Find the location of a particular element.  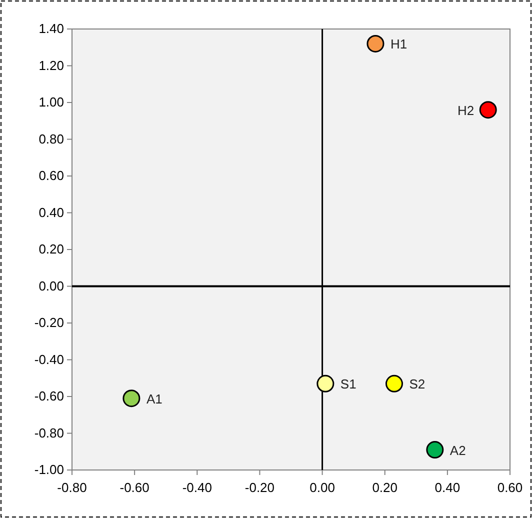

y-tick-label: 0.20 is located at coordinates (51, 249).